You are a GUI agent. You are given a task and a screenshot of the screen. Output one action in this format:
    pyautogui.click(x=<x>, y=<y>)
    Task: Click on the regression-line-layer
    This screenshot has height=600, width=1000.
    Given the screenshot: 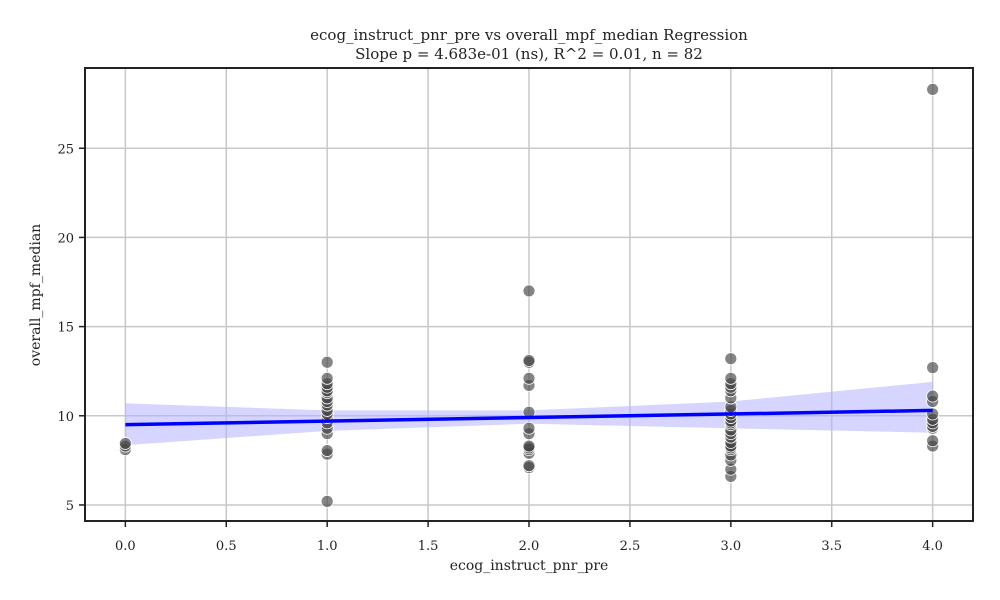 What is the action you would take?
    pyautogui.click(x=529, y=417)
    